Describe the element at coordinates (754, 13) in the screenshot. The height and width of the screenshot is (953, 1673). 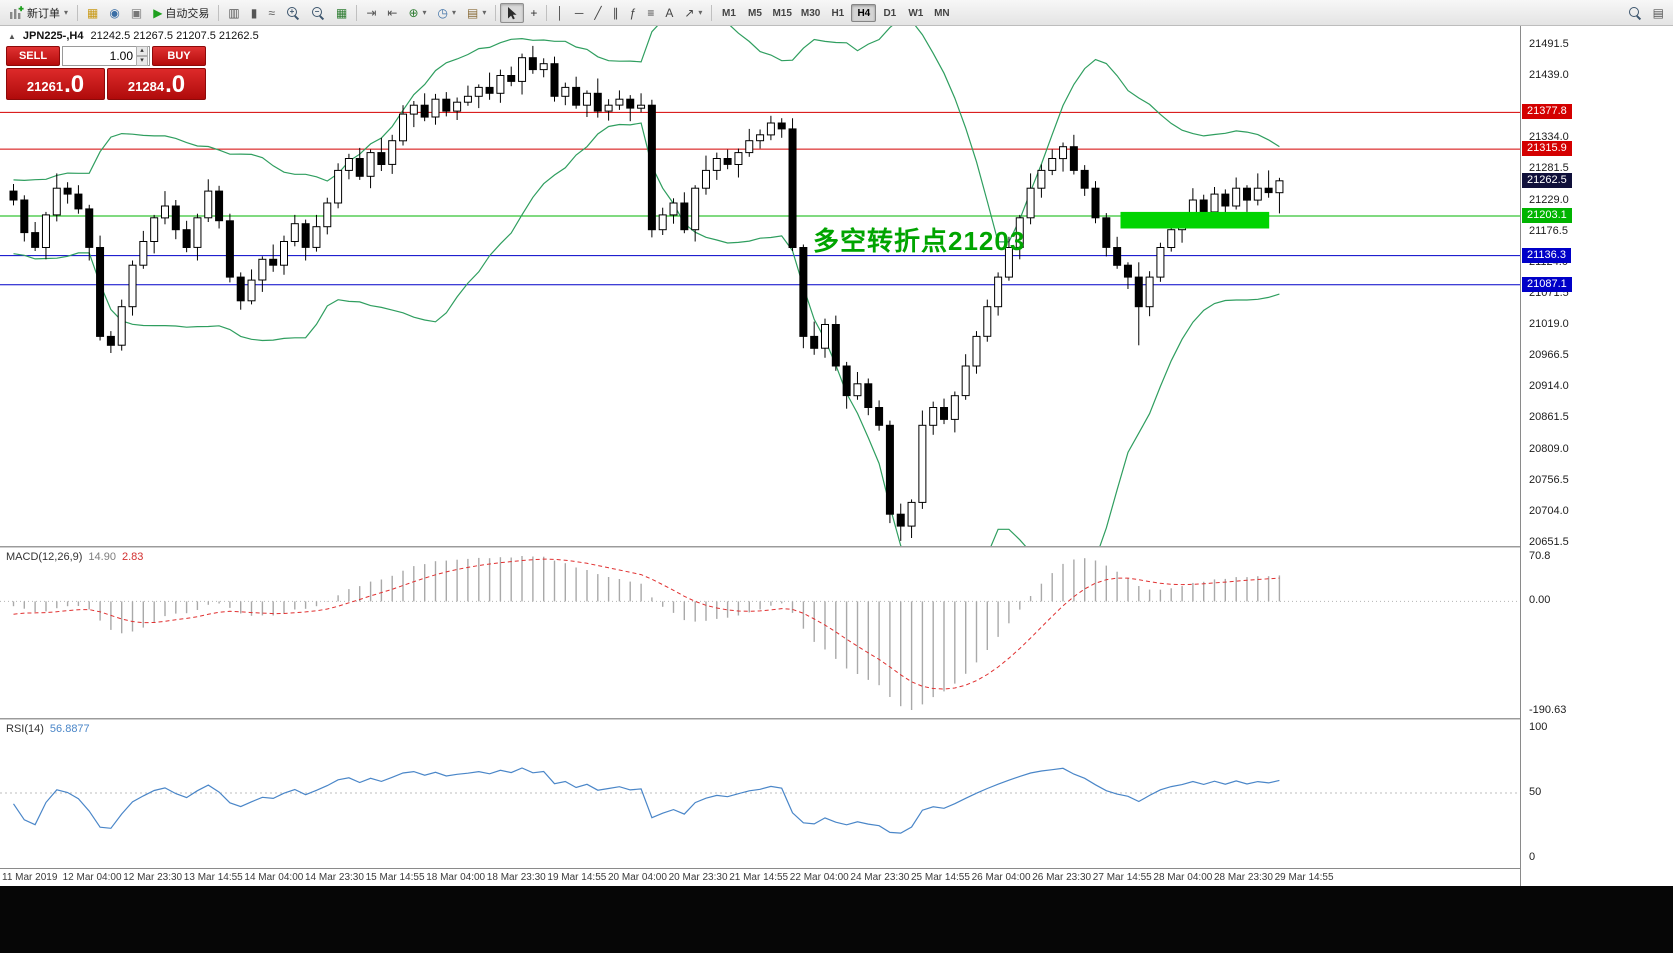
I see `timeframe-m5: M5` at that location.